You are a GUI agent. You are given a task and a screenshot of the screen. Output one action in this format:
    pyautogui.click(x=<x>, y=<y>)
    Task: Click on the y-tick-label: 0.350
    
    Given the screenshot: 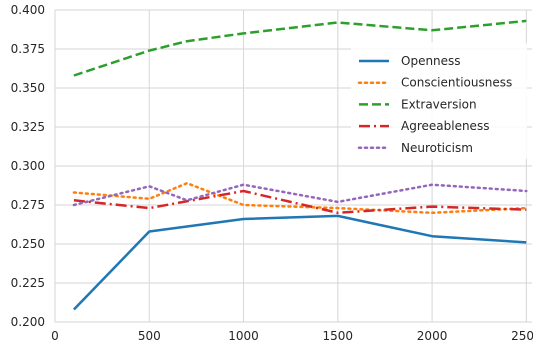 What is the action you would take?
    pyautogui.click(x=28, y=88)
    